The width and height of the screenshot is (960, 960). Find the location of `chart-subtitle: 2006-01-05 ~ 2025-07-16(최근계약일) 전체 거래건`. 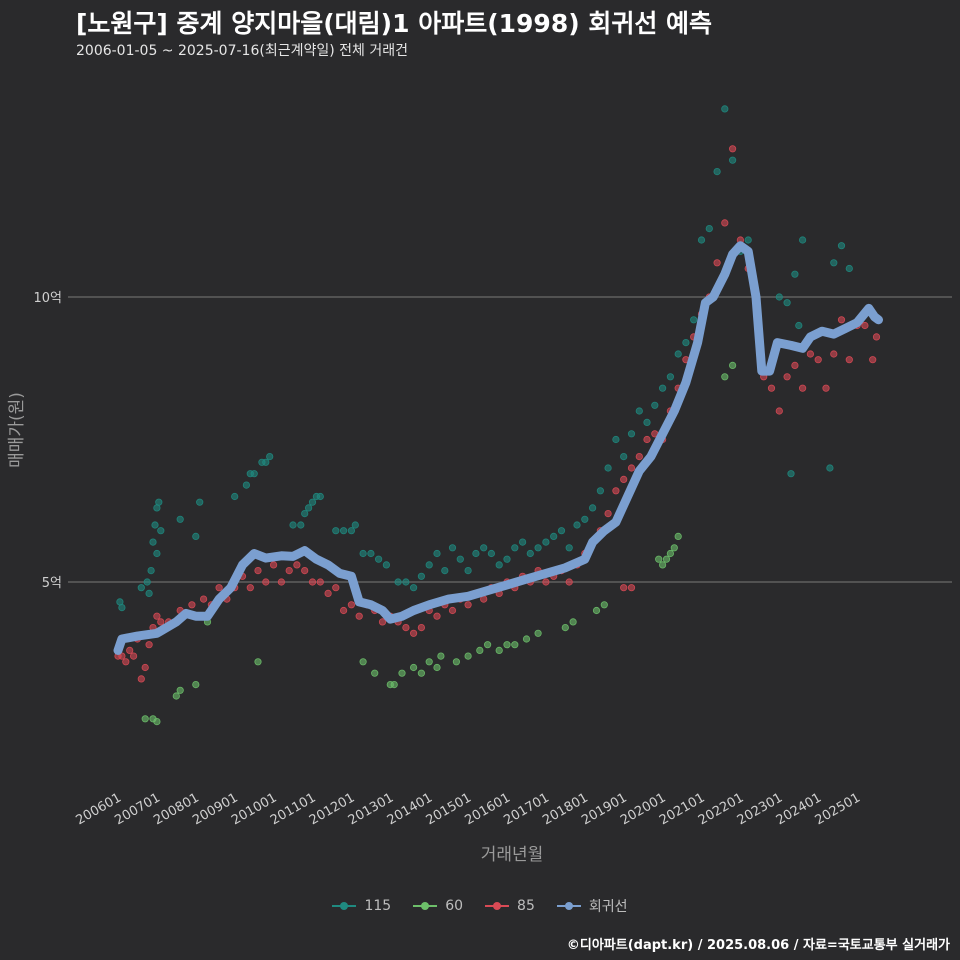

chart-subtitle: 2006-01-05 ~ 2025-07-16(최근계약일) 전체 거래건 is located at coordinates (242, 51).